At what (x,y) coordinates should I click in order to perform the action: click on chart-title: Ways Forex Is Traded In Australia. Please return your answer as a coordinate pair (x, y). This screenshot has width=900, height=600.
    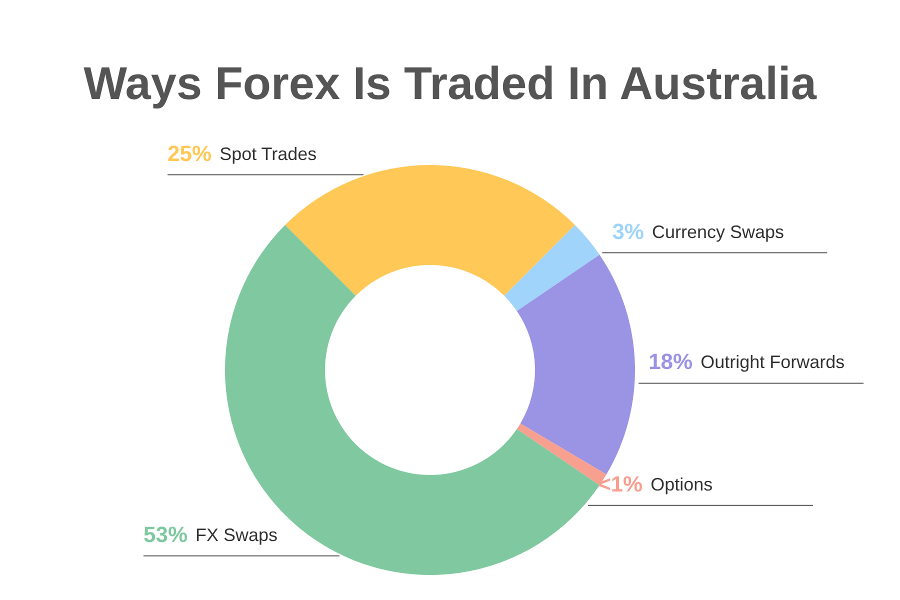
    Looking at the image, I should click on (450, 83).